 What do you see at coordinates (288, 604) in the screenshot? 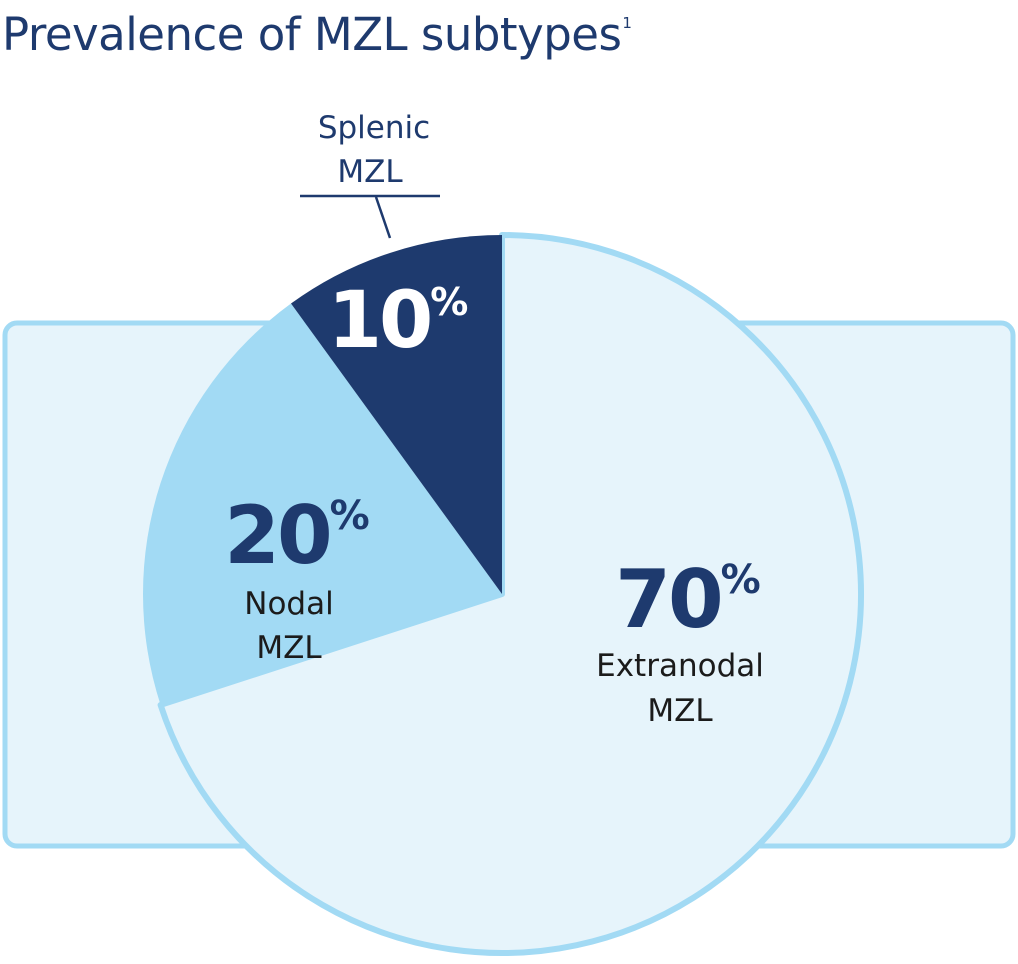
I see `label-nodal-line1: Nodal` at bounding box center [288, 604].